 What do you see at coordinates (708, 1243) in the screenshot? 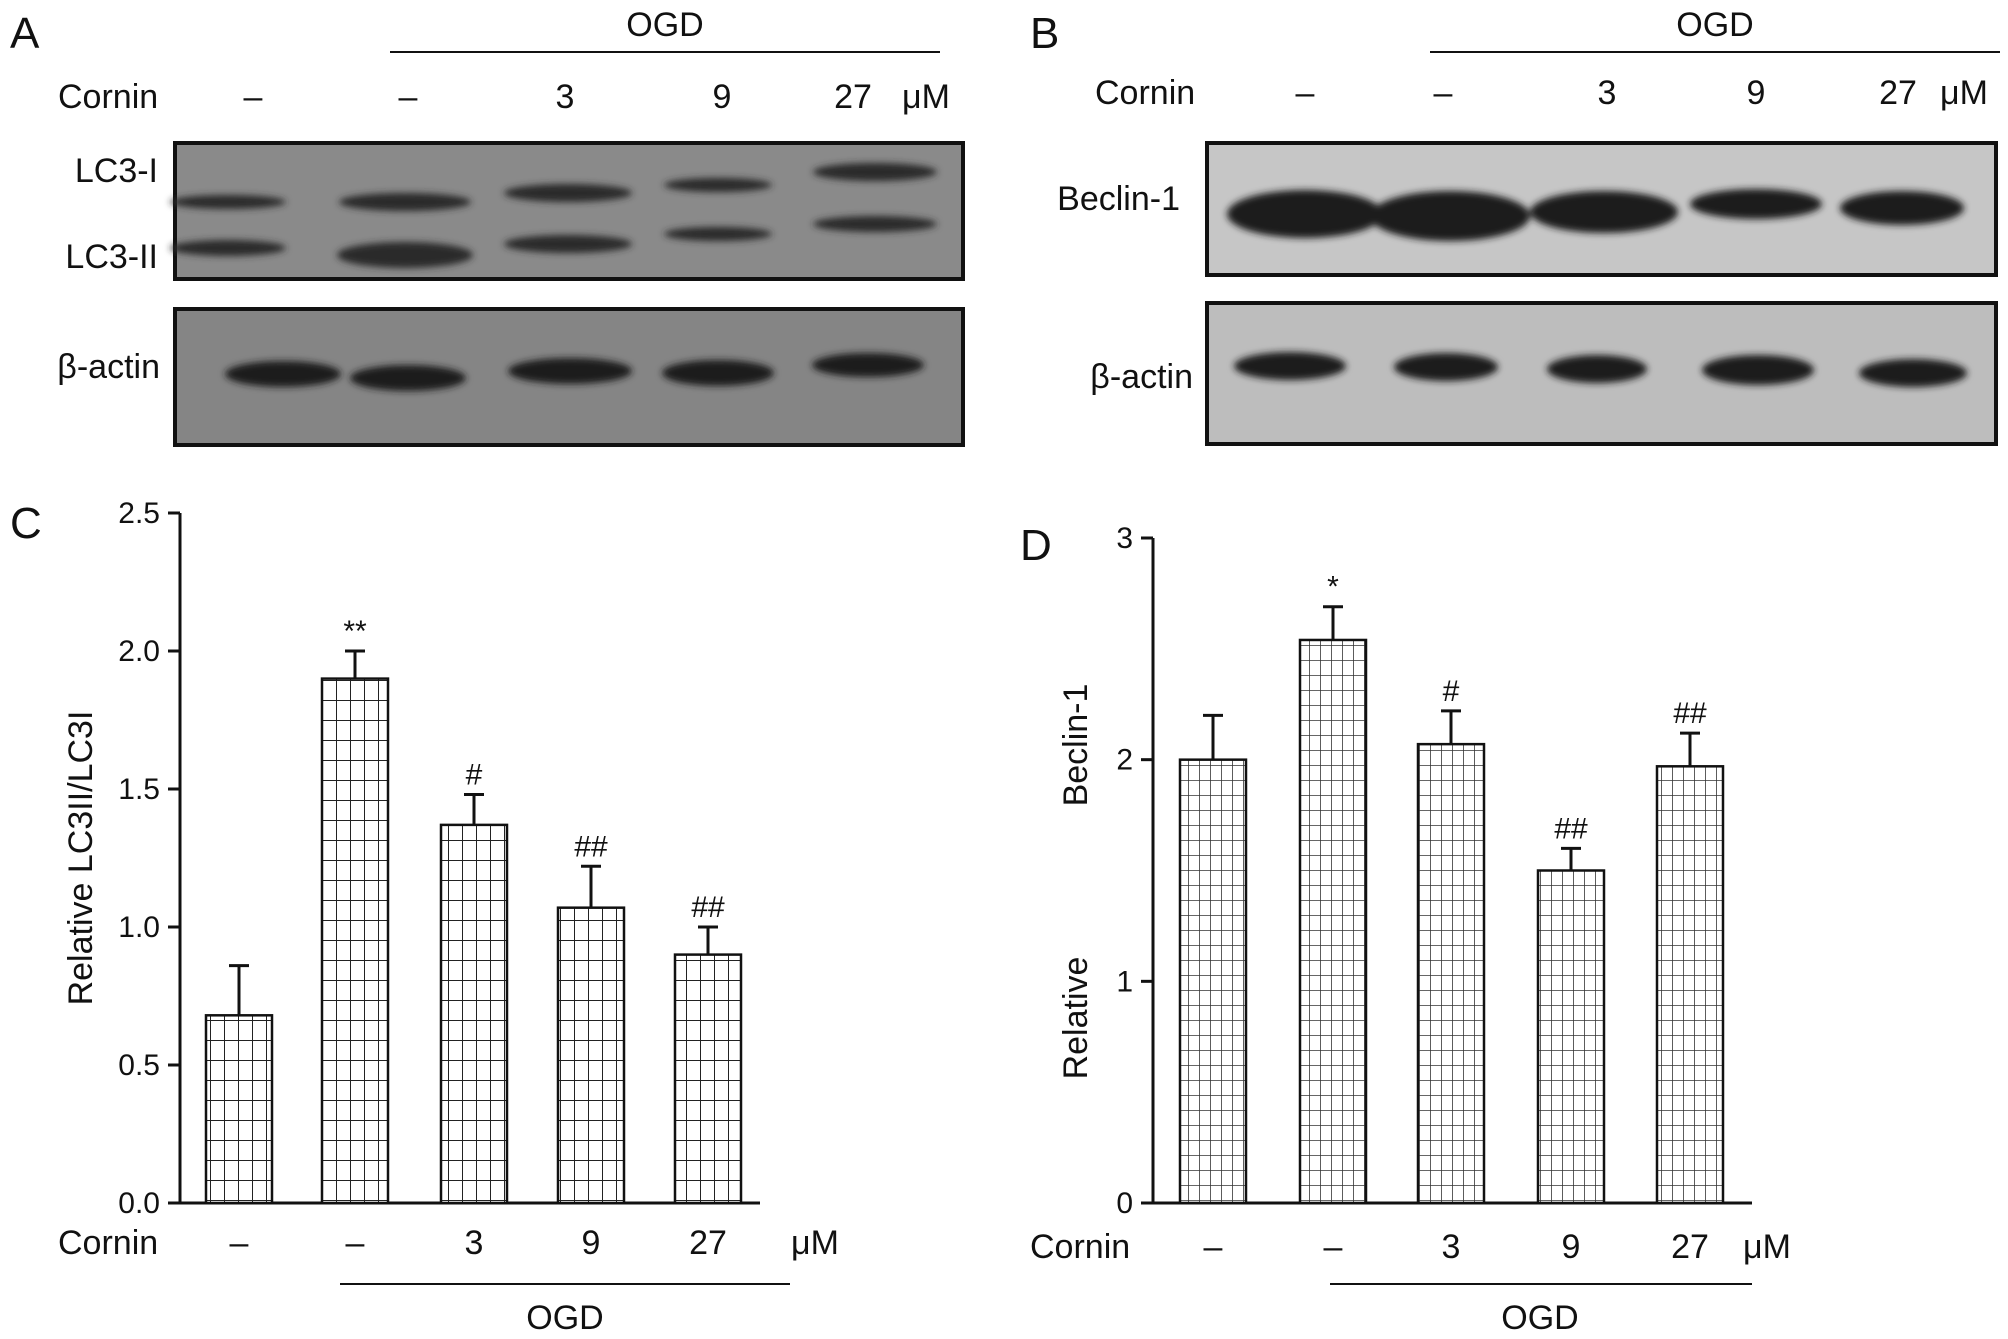
I see `chart-c-category-label: 27` at bounding box center [708, 1243].